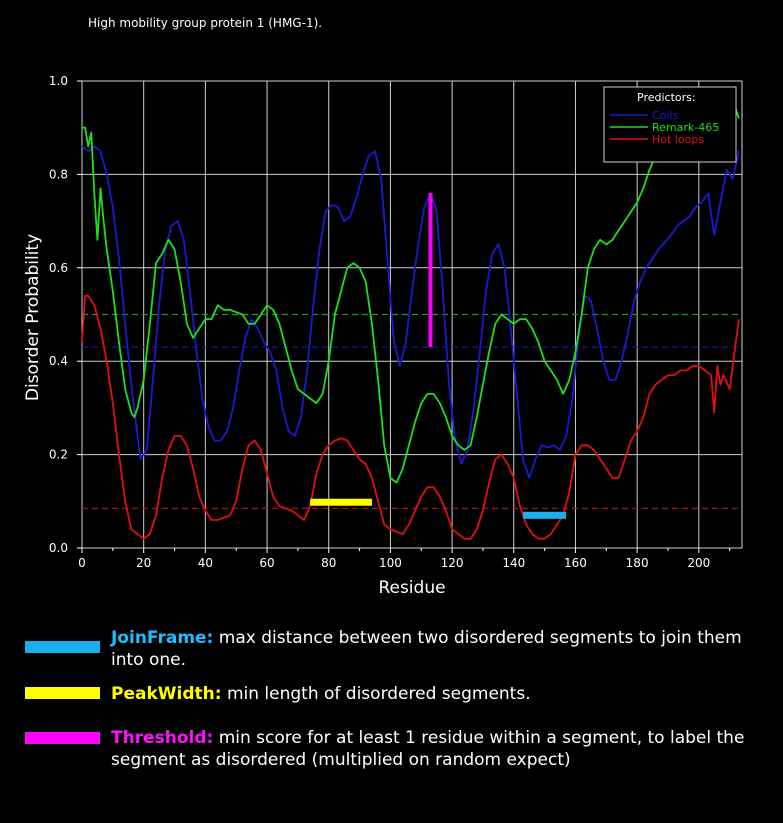 This screenshot has width=783, height=823. What do you see at coordinates (545, 515) in the screenshot?
I see `joinframe-marker` at bounding box center [545, 515].